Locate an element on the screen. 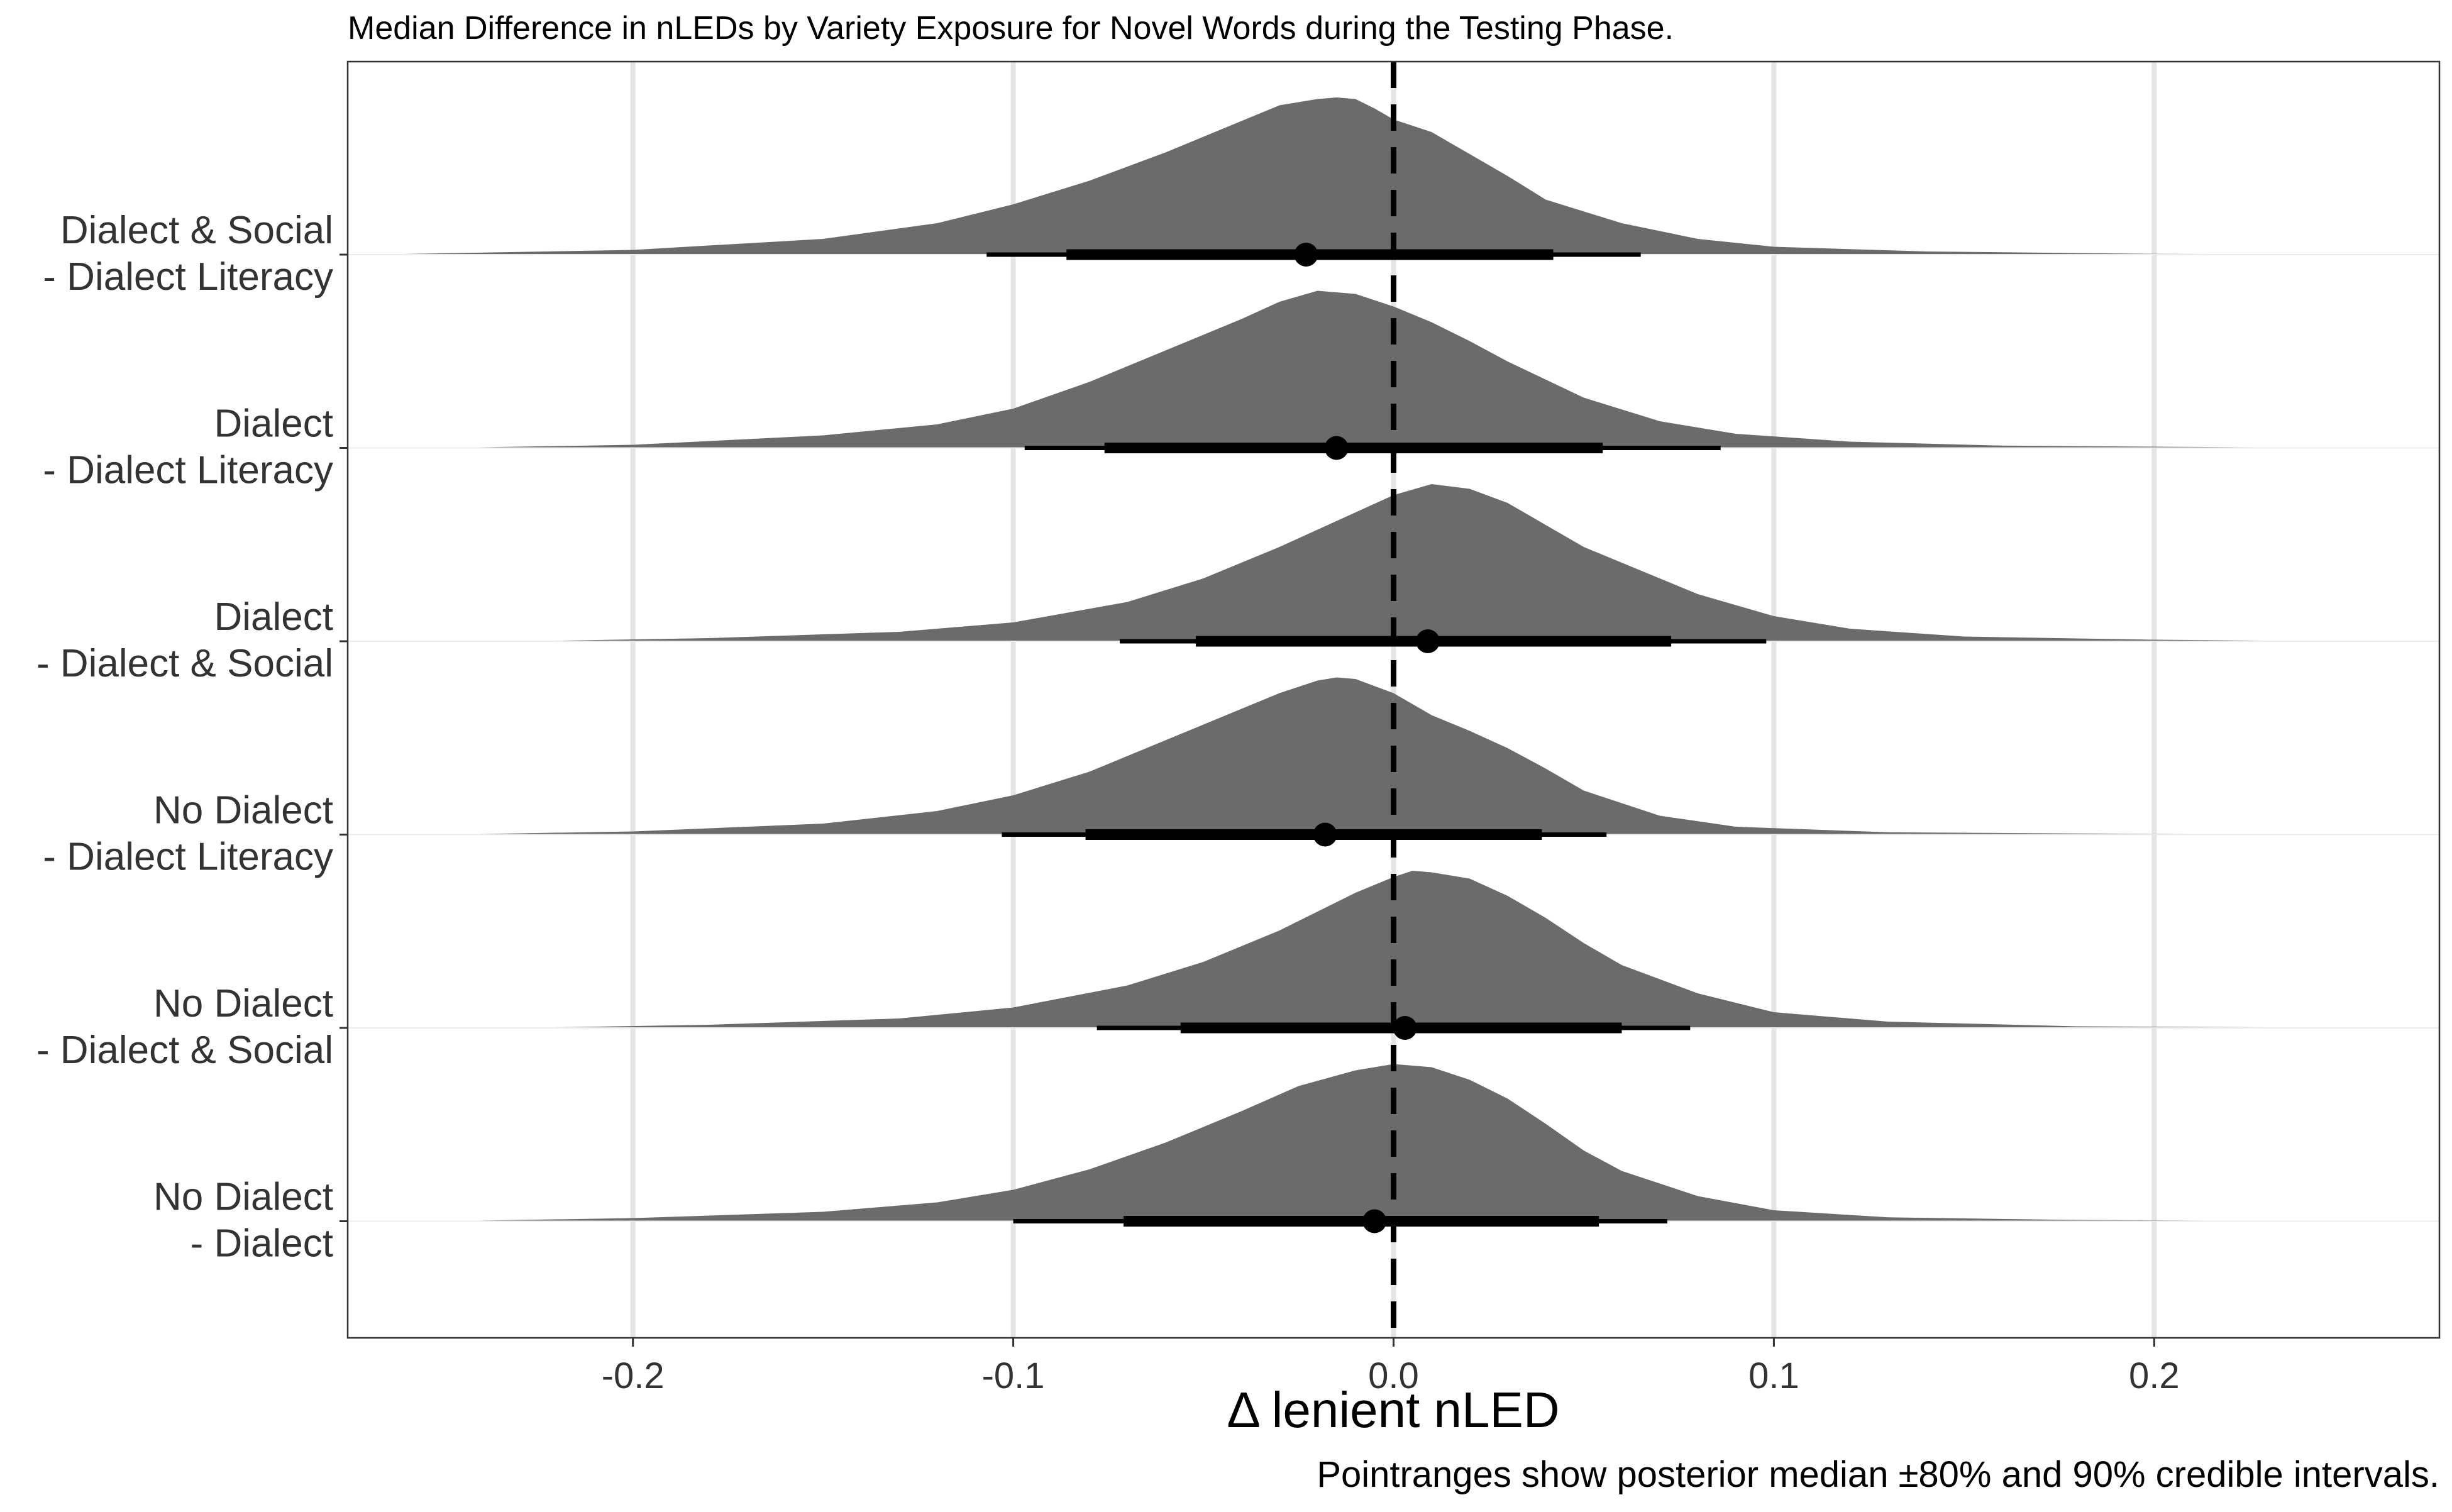 The width and height of the screenshot is (2452, 1512). x-axis: -0.2 -0.1 0.0 0.1 0.2 is located at coordinates (1391, 1367).